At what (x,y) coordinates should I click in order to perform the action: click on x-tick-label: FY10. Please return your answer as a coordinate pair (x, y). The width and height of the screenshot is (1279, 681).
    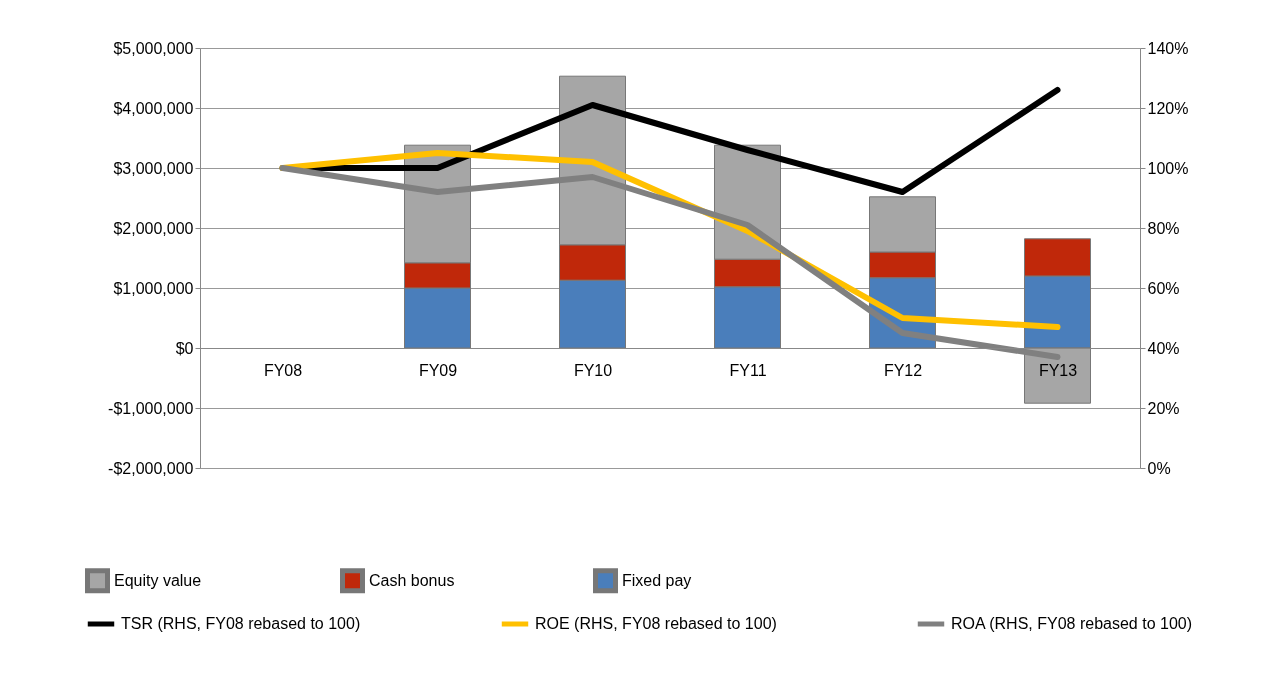
    Looking at the image, I should click on (593, 370).